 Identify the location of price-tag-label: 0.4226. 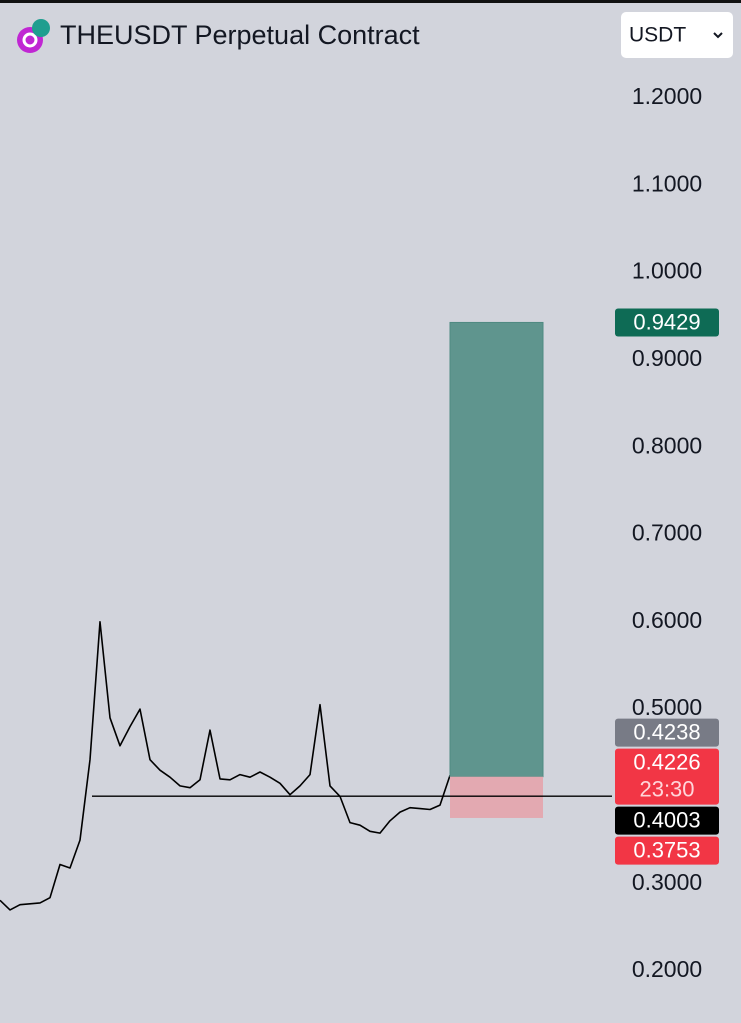
(666, 761).